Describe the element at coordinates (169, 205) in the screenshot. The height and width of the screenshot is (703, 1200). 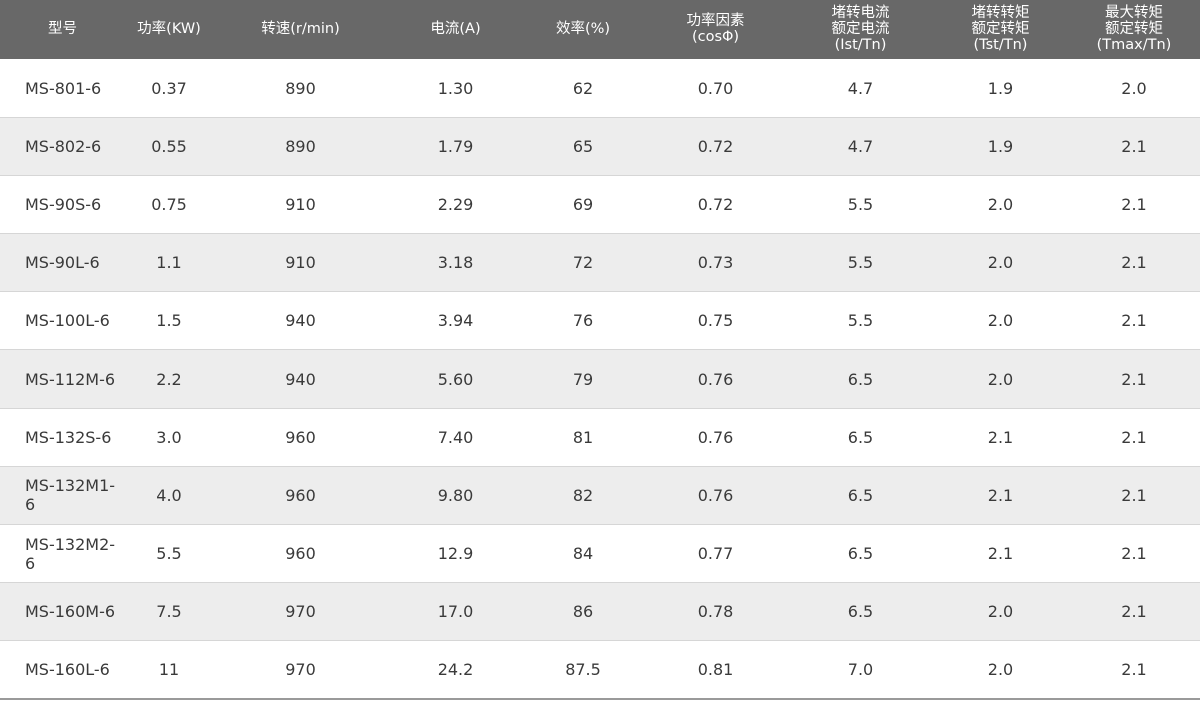
I see `cell-power: 0.75` at that location.